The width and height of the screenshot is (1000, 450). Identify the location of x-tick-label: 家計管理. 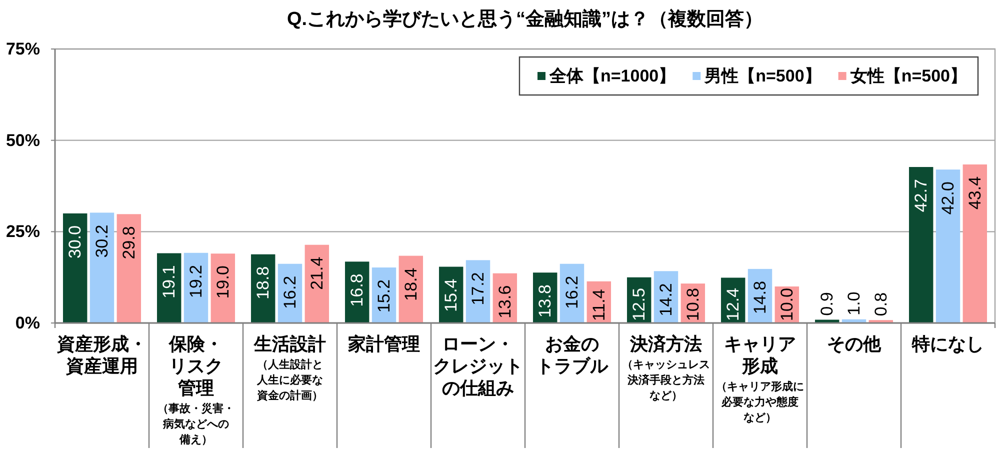
(383, 344).